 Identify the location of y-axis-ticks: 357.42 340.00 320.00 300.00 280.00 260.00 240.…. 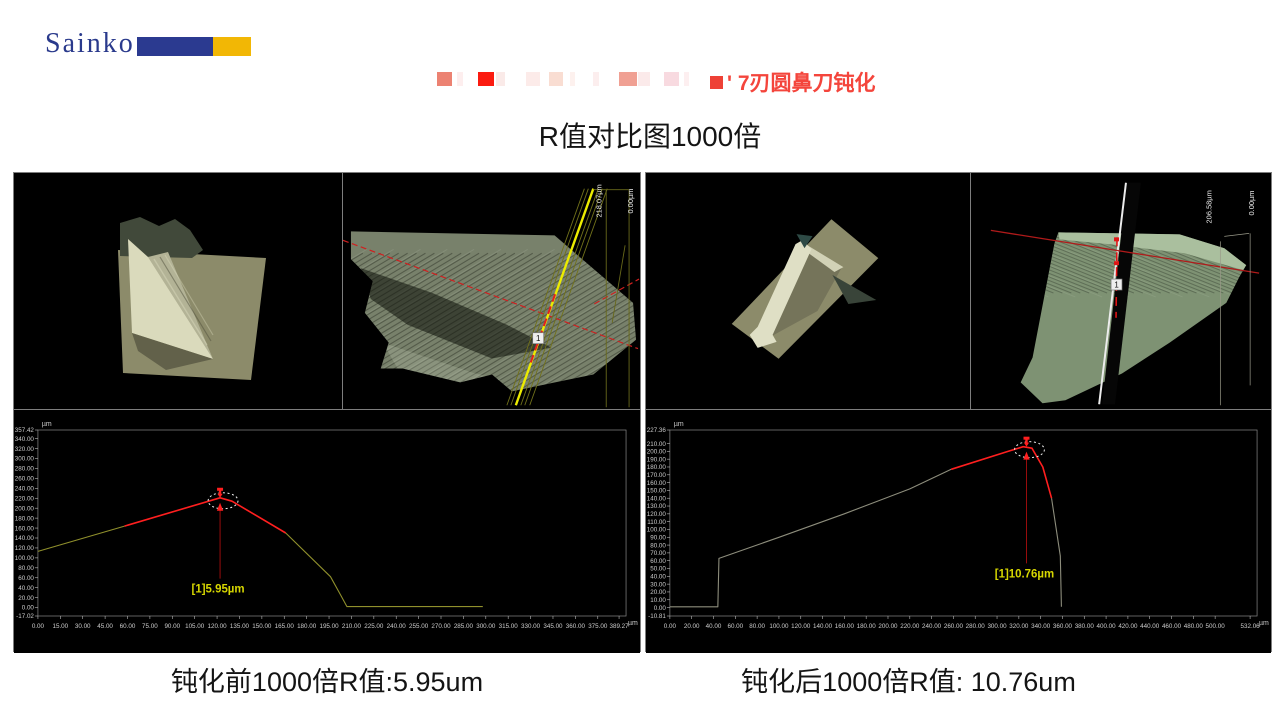
(26, 523).